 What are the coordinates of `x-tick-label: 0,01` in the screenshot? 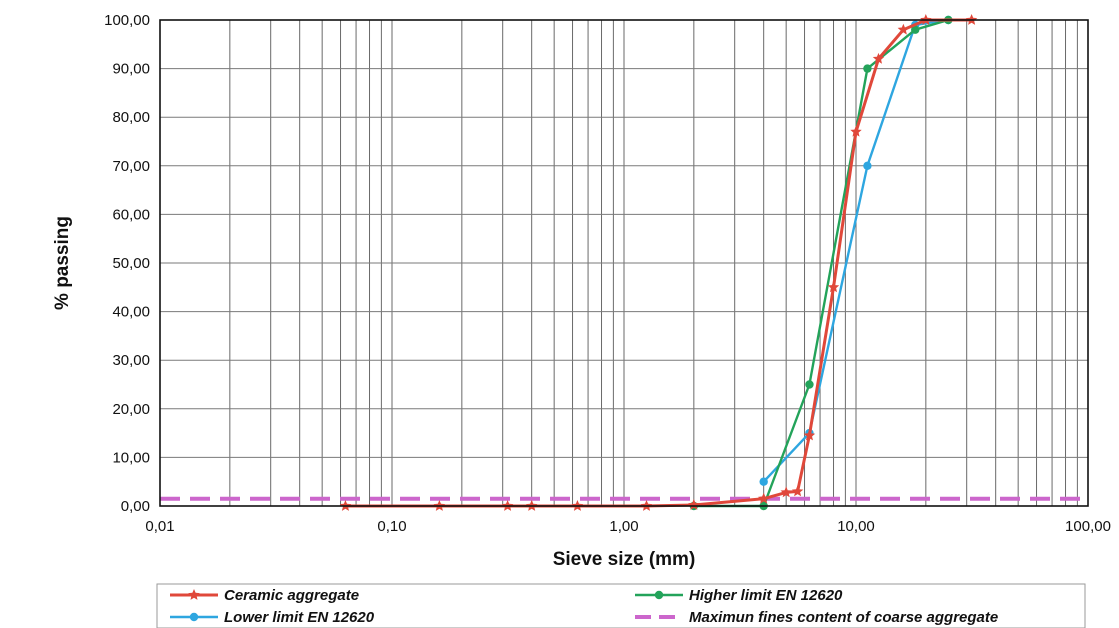 It's located at (159, 526).